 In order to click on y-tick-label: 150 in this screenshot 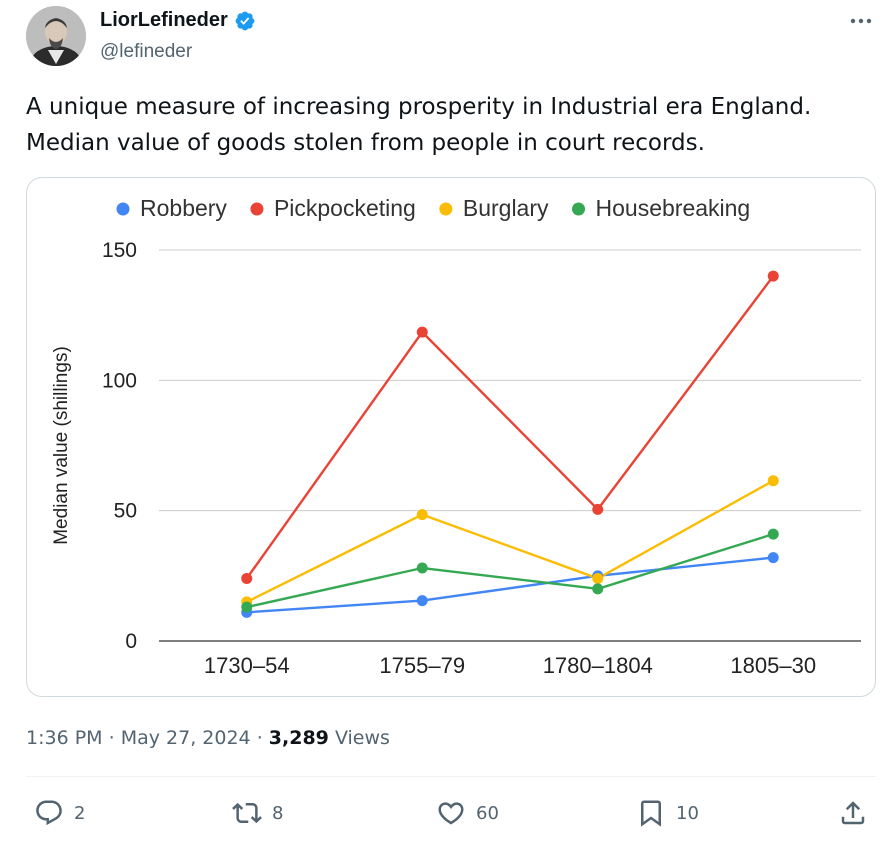, I will do `click(119, 250)`.